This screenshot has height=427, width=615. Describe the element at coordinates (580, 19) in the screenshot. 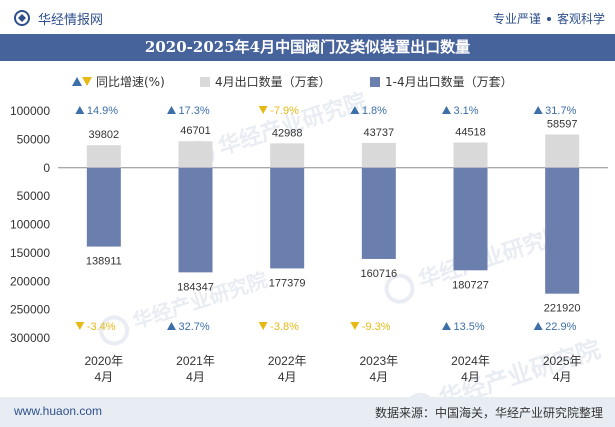

I see `tagline-right: 客观科学` at that location.